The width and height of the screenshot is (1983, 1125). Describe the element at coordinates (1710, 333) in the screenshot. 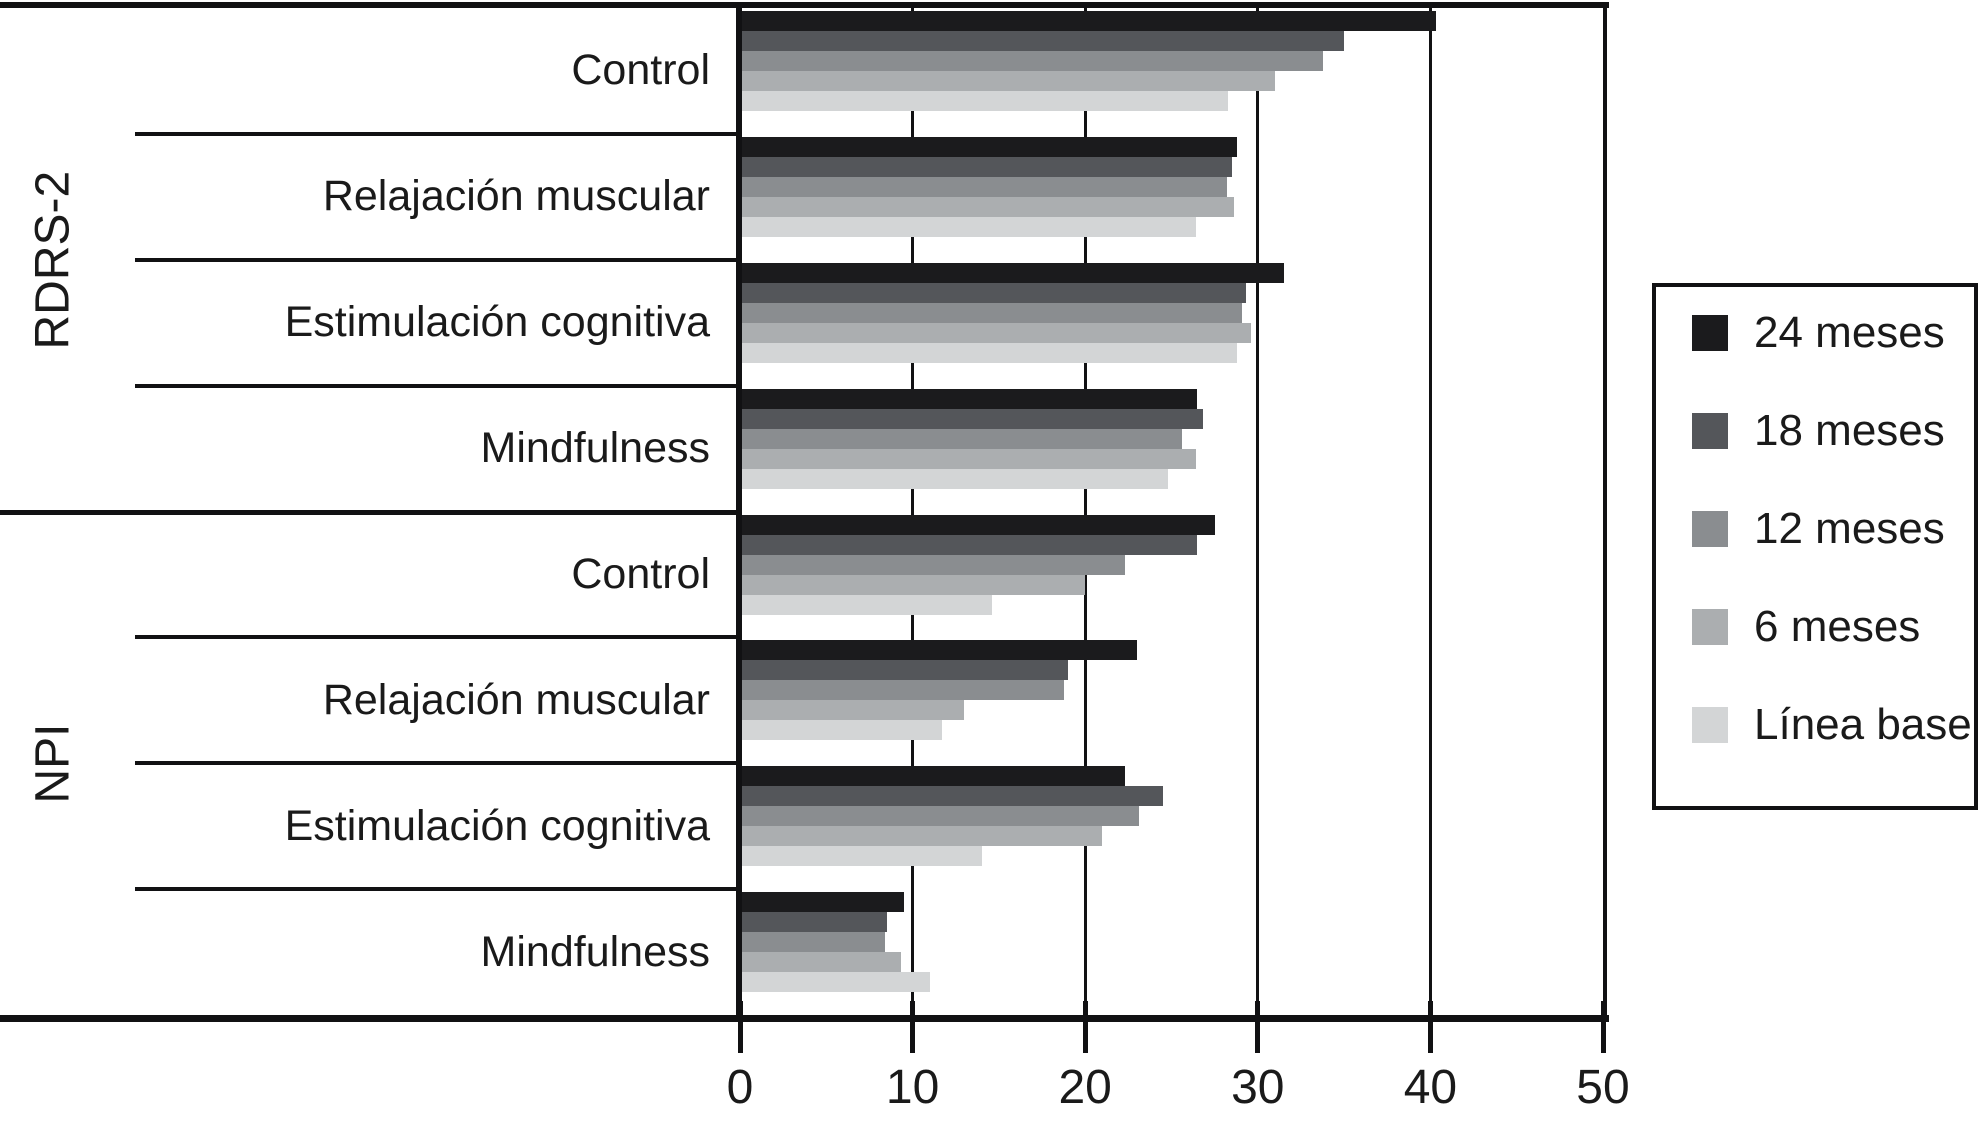

I see `legend-swatch-24-meses` at that location.